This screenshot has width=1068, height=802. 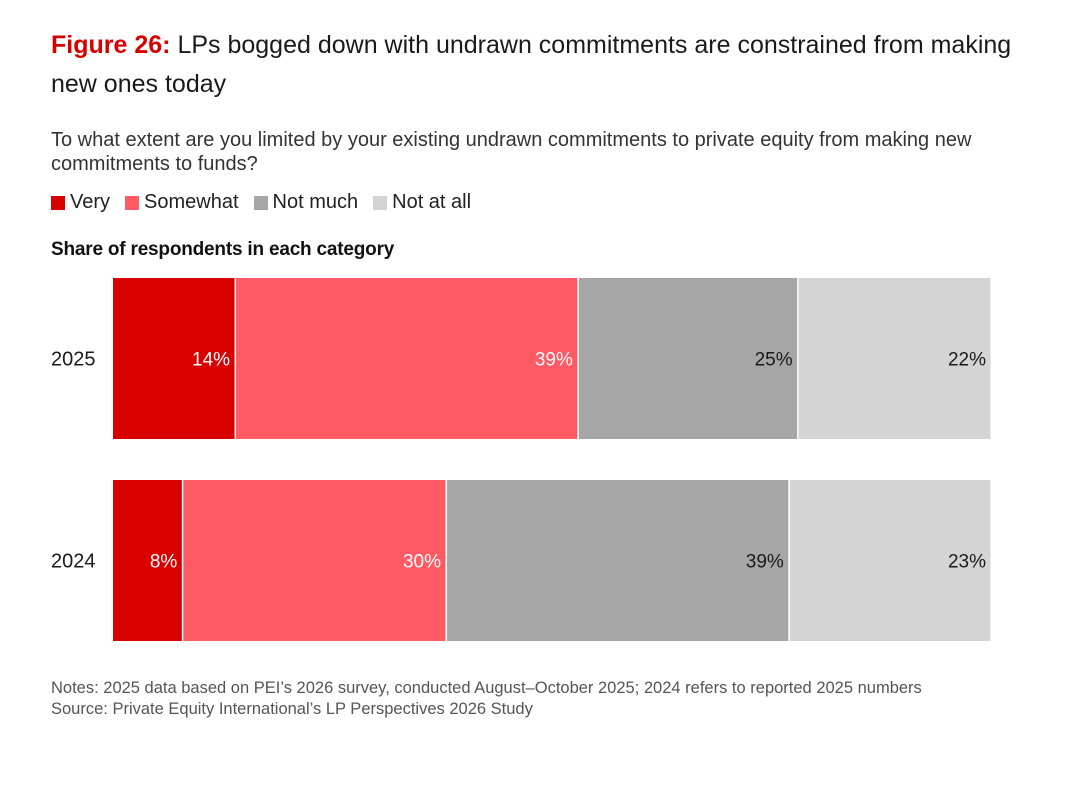 I want to click on category-label-2025: 2025, so click(x=73, y=360).